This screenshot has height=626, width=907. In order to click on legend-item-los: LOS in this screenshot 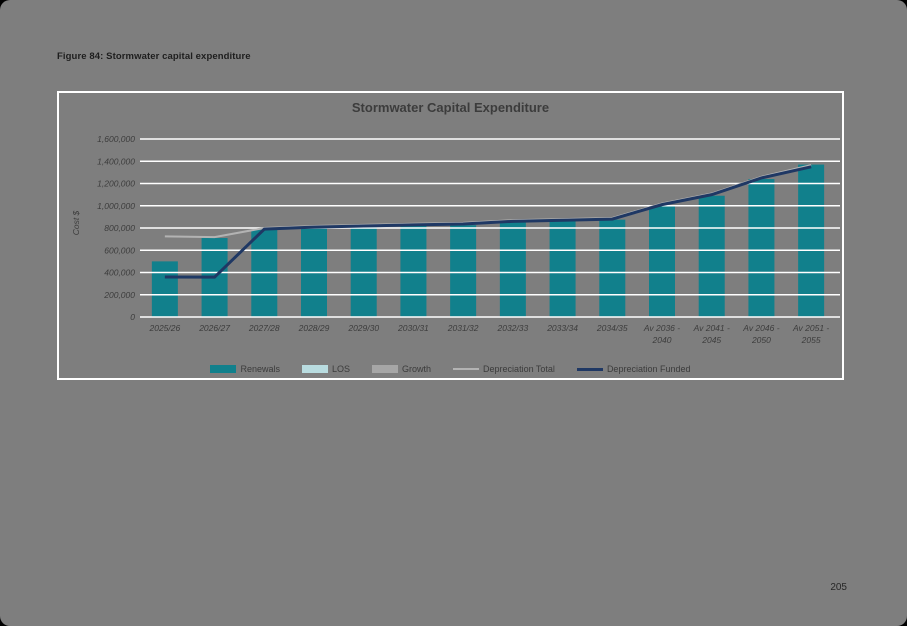, I will do `click(326, 369)`.